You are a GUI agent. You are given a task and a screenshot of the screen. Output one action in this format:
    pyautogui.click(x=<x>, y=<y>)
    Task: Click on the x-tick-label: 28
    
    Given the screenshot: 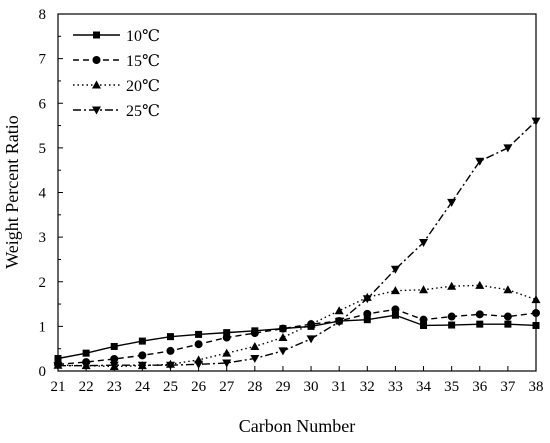 What is the action you would take?
    pyautogui.click(x=254, y=387)
    